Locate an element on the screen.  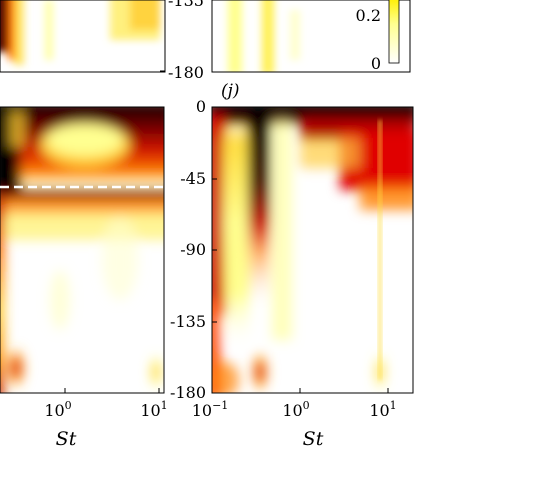
x-axis-label-bottom-left: St is located at coordinates (66, 439).